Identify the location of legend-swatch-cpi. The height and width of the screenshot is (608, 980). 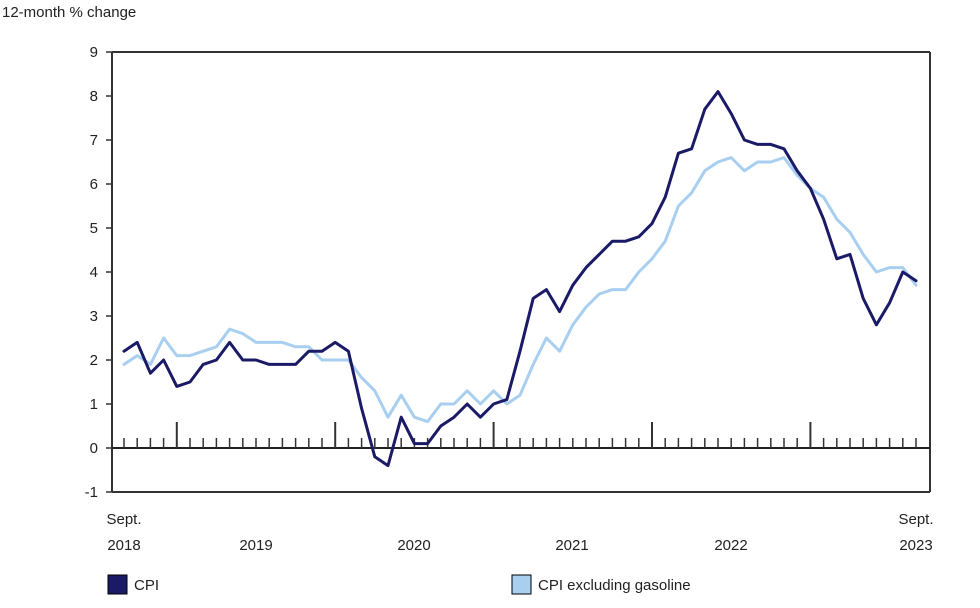
(117, 584).